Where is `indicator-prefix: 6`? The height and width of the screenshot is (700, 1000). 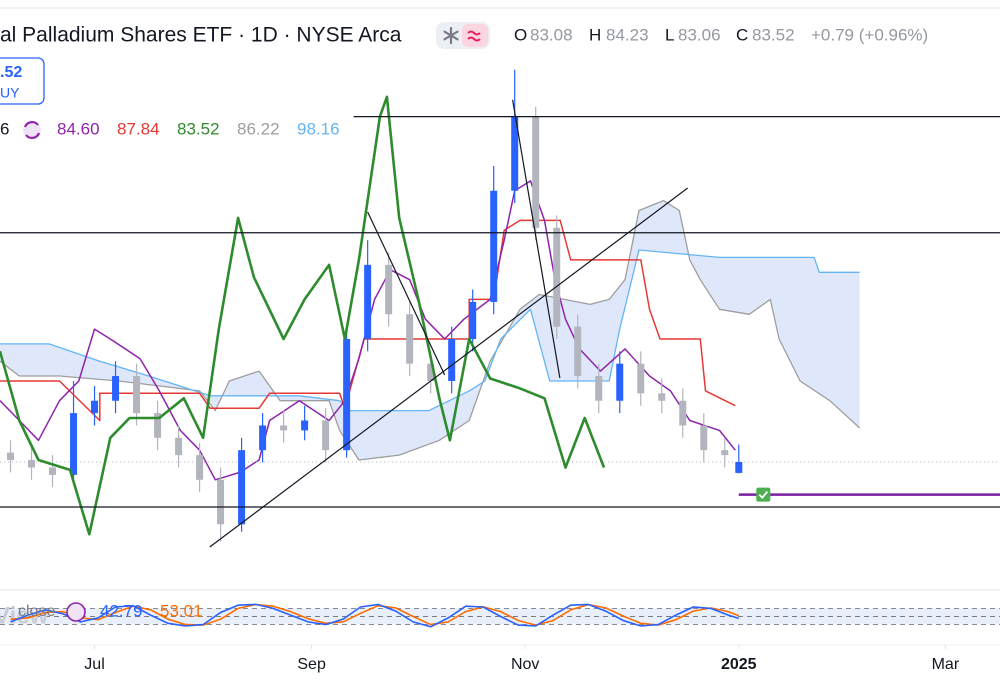 indicator-prefix: 6 is located at coordinates (4, 128).